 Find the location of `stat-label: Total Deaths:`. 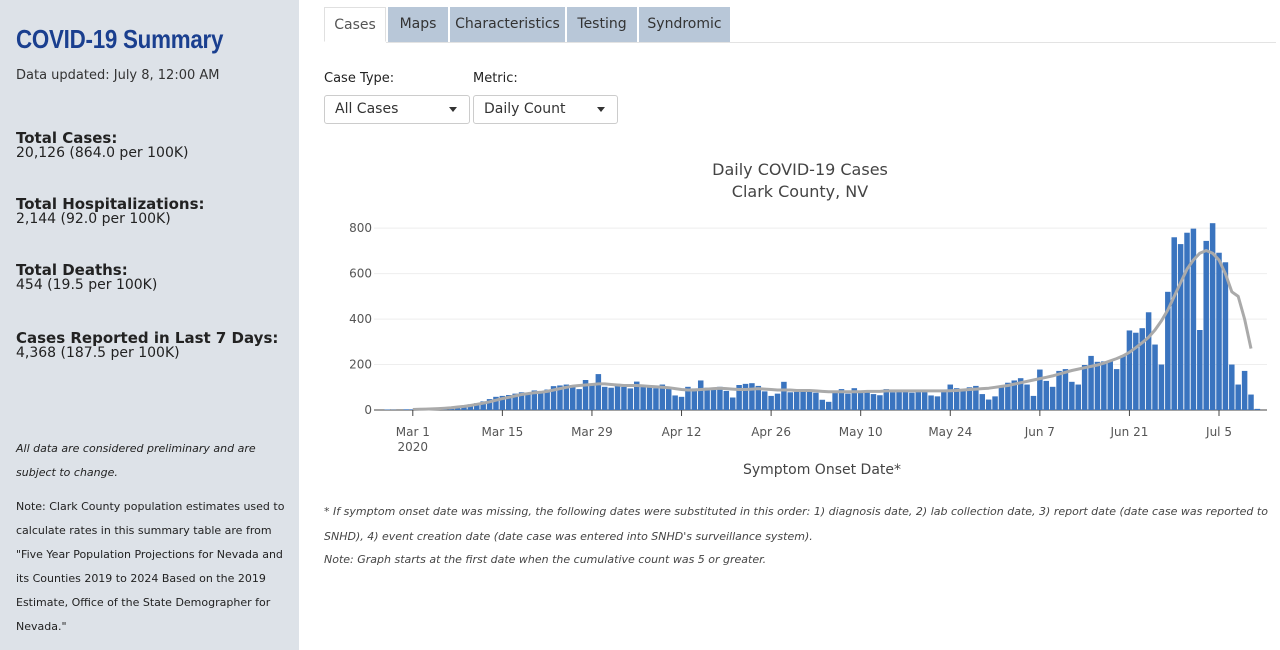

stat-label: Total Deaths: is located at coordinates (72, 270).